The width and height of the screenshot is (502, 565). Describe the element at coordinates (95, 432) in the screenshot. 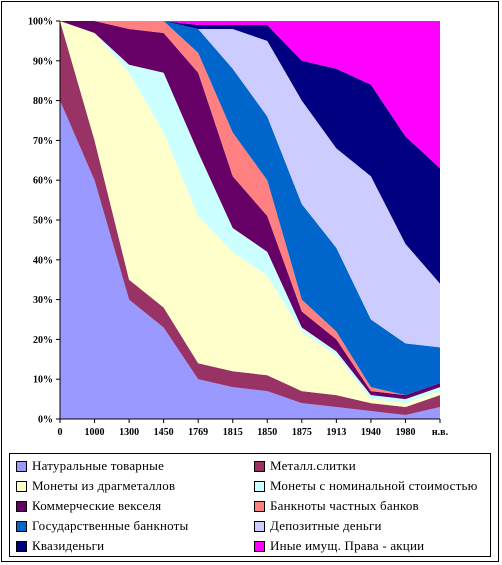

I see `x-tick-label: 1000` at that location.